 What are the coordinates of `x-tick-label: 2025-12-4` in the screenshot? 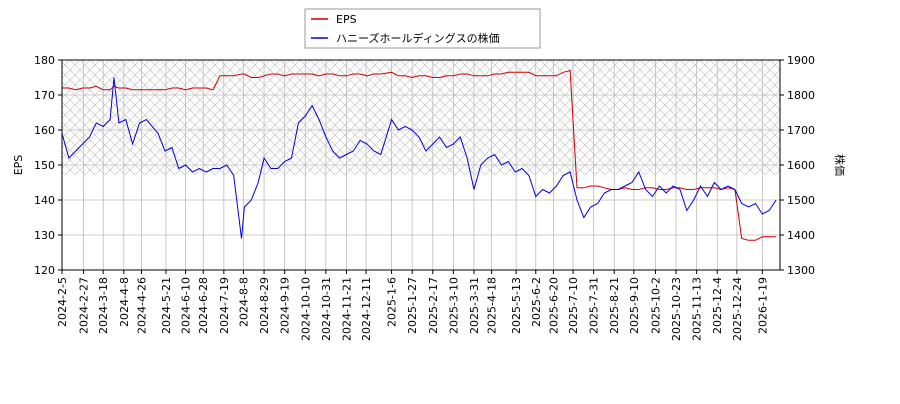 It's located at (717, 305).